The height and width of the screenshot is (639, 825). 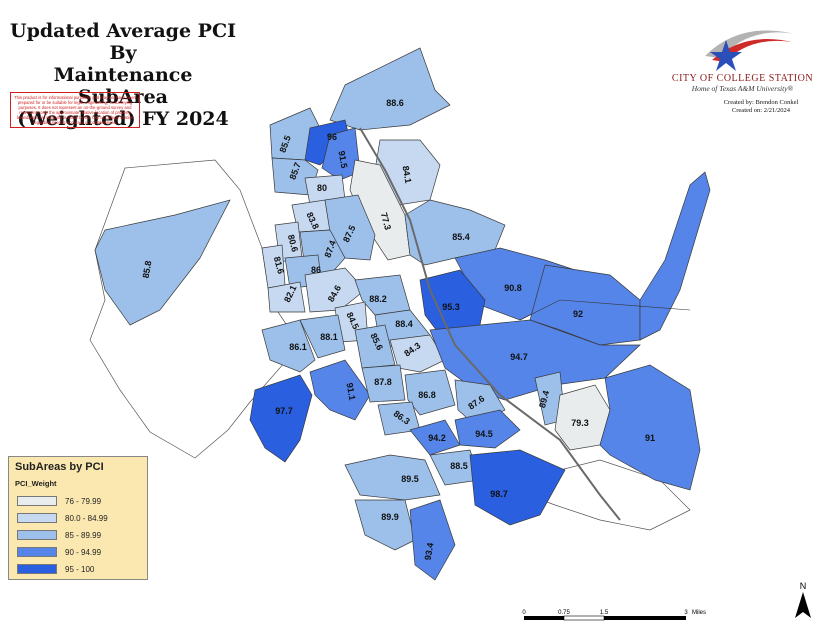 I want to click on legend-title: SubAreas by PCI, so click(x=59, y=467).